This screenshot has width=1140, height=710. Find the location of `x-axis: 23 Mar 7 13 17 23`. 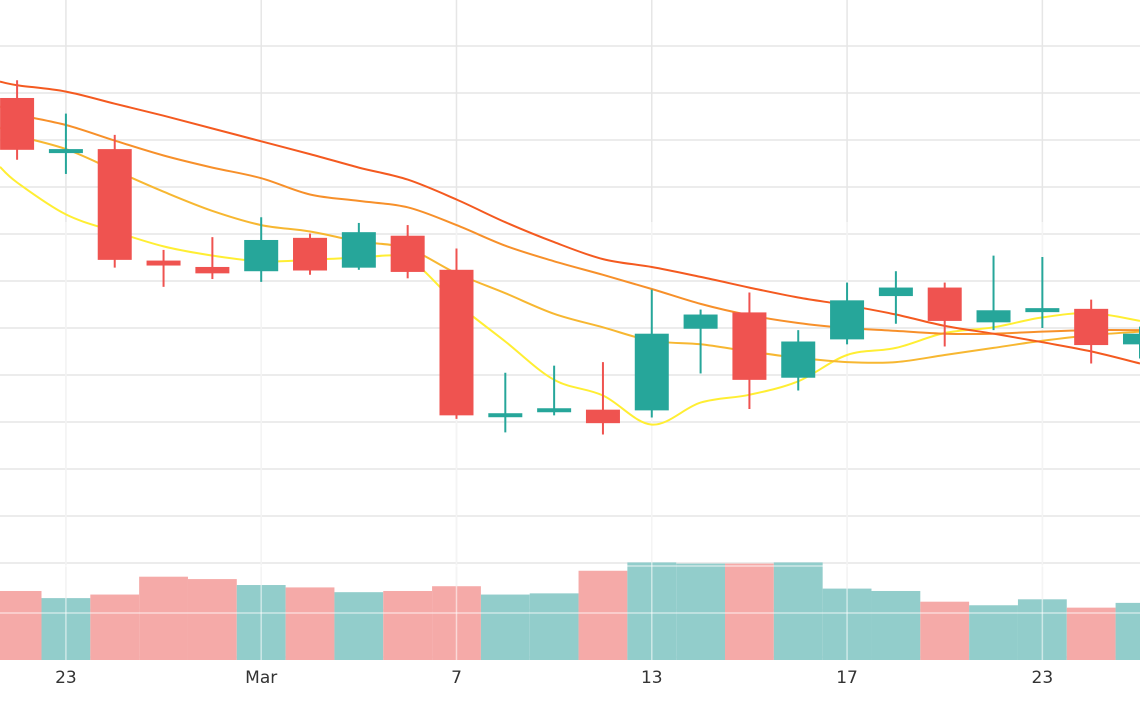

x-axis: 23 Mar 7 13 17 23 is located at coordinates (554, 678).